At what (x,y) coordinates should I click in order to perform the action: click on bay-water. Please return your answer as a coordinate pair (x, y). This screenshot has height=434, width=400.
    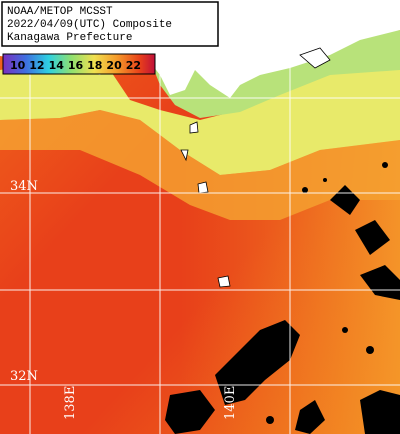
    Looking at the image, I should click on (275, 74).